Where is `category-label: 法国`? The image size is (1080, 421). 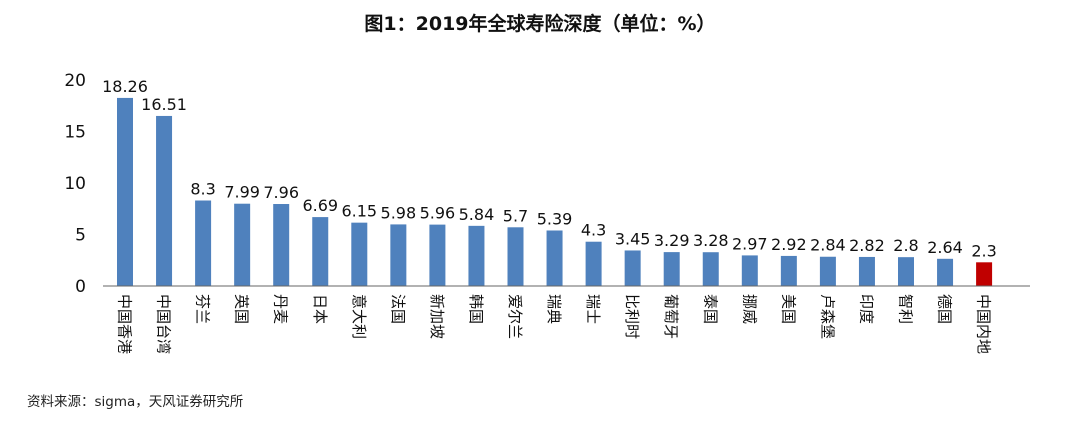
category-label: 法国 is located at coordinates (398, 309).